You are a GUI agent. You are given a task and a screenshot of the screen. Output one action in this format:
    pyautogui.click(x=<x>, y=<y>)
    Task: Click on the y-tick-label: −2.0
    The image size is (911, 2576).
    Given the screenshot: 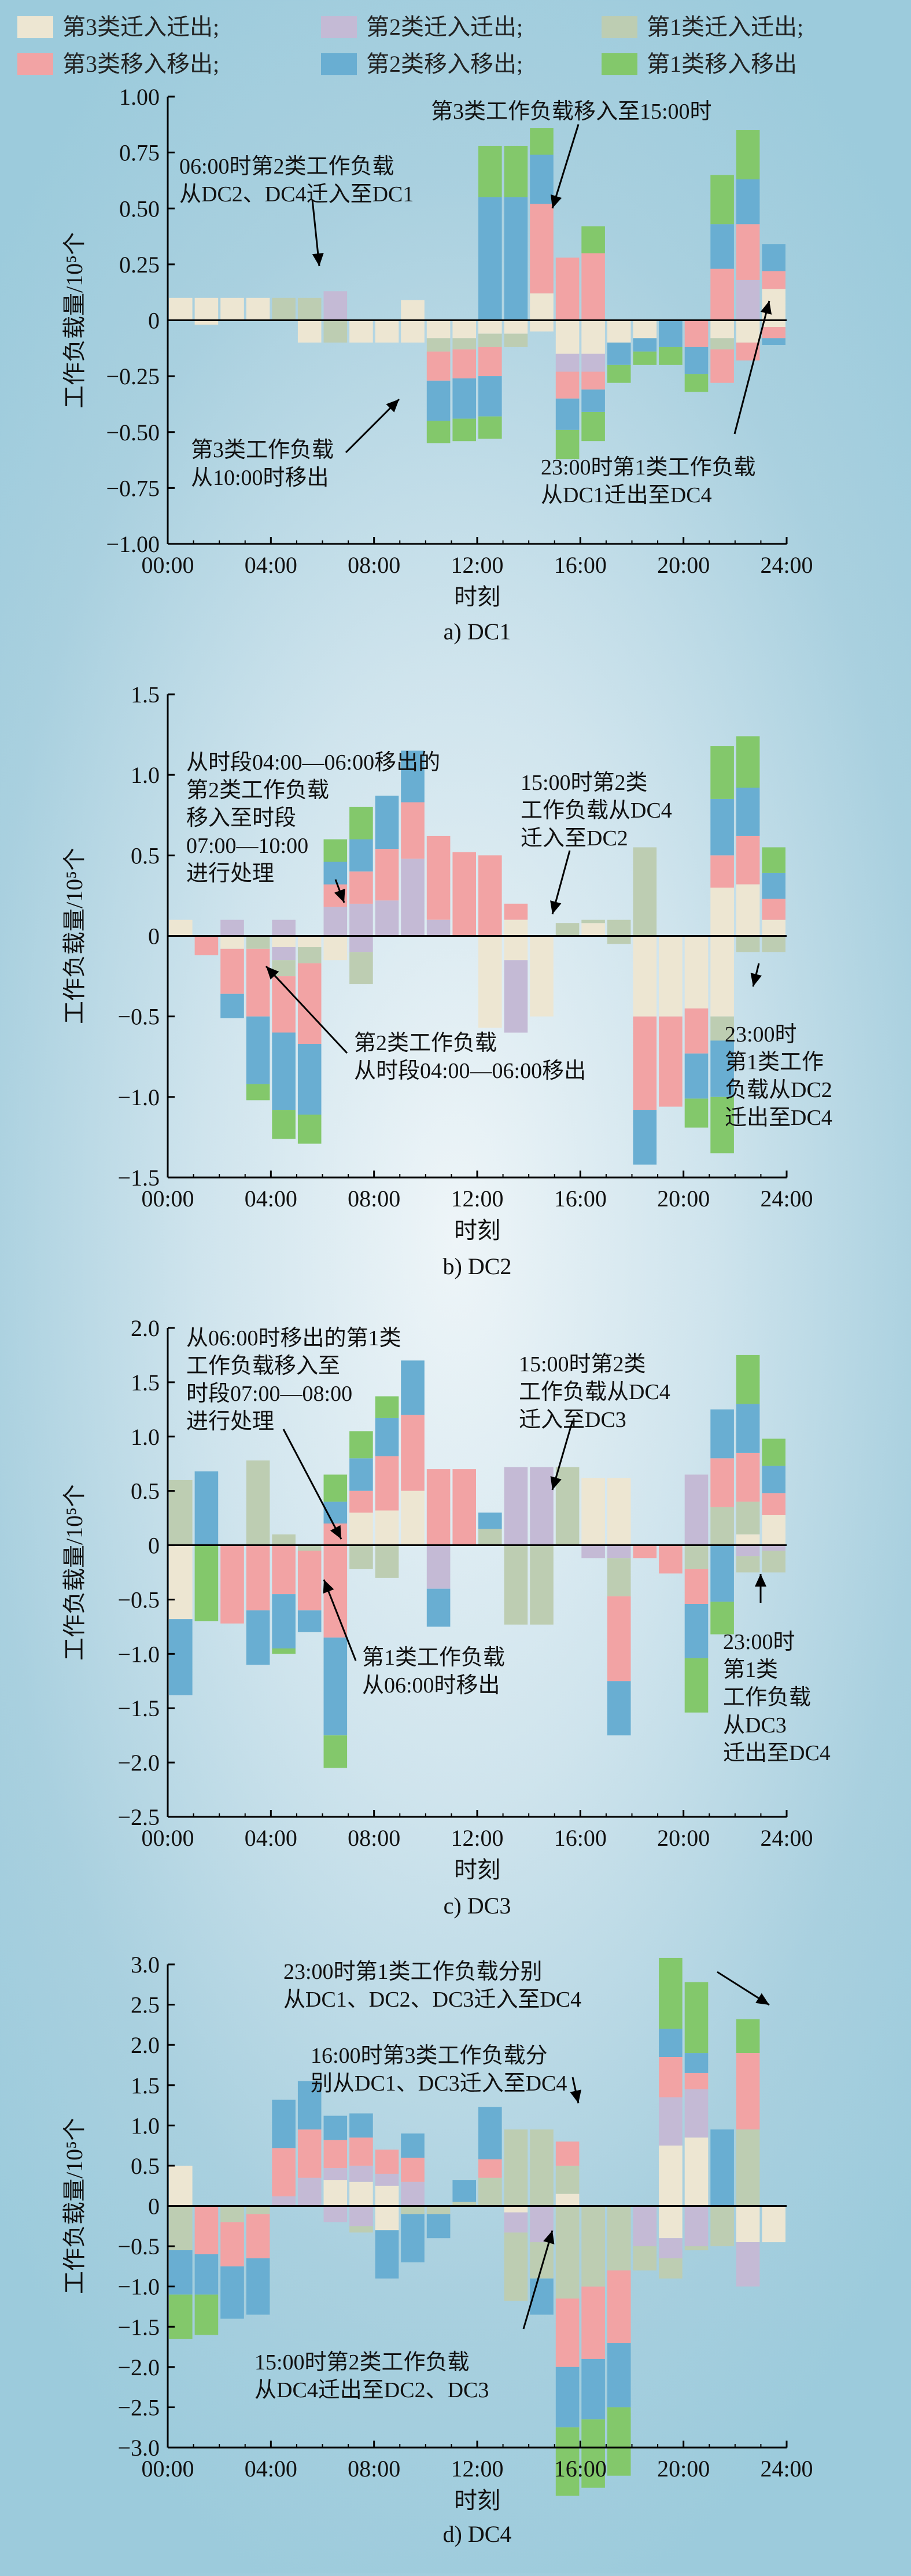 What is the action you would take?
    pyautogui.click(x=138, y=2367)
    